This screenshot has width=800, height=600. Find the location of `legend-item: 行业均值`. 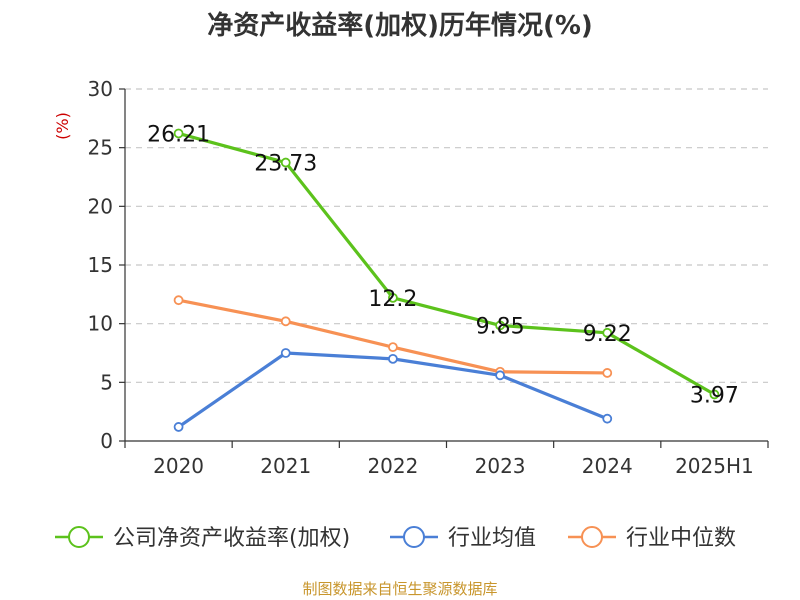

legend-item: 行业均值 is located at coordinates (463, 538).